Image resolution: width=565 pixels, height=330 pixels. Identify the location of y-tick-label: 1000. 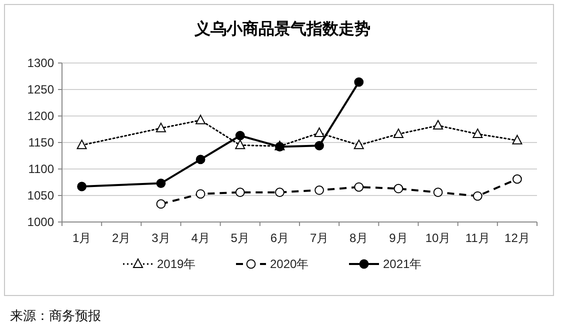
(40, 222).